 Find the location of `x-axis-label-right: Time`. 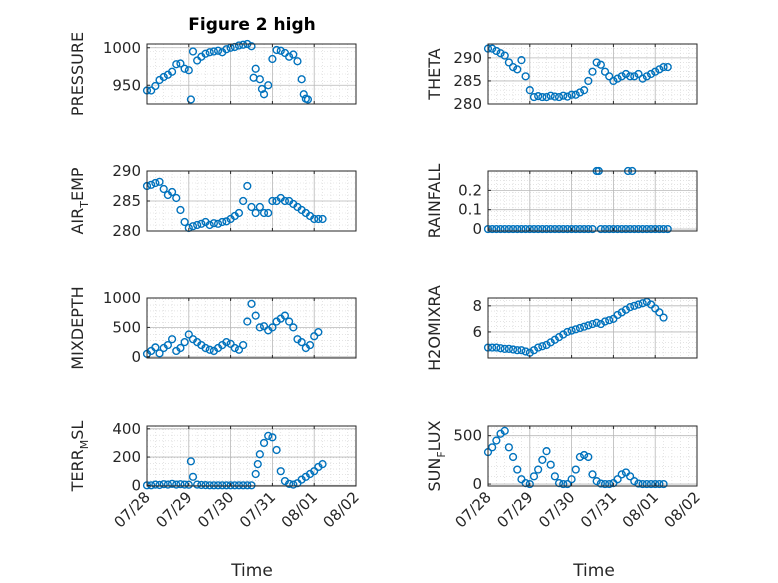

x-axis-label-right: Time is located at coordinates (593, 571).